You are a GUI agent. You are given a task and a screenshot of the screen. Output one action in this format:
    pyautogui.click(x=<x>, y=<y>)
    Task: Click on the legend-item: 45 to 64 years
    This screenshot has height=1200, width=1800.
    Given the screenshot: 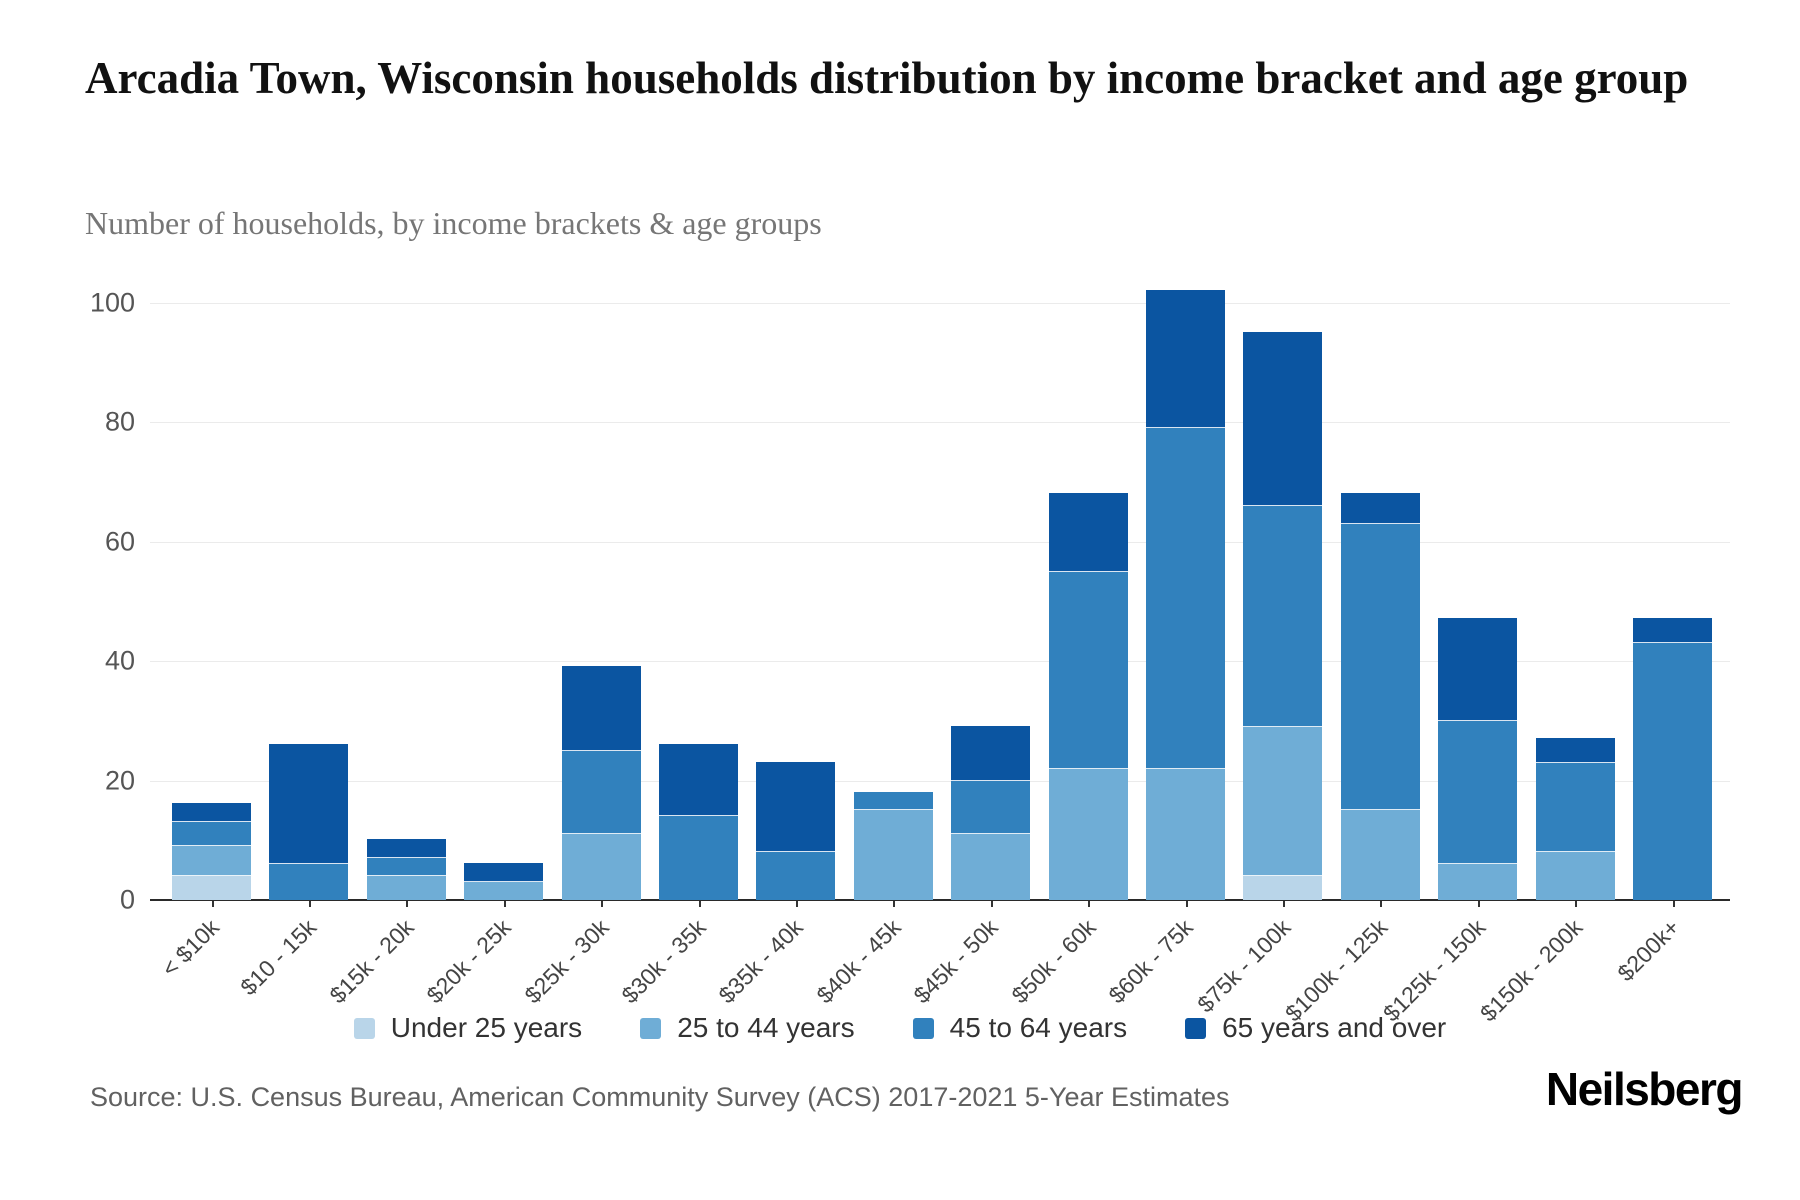 What is the action you would take?
    pyautogui.click(x=1020, y=1028)
    